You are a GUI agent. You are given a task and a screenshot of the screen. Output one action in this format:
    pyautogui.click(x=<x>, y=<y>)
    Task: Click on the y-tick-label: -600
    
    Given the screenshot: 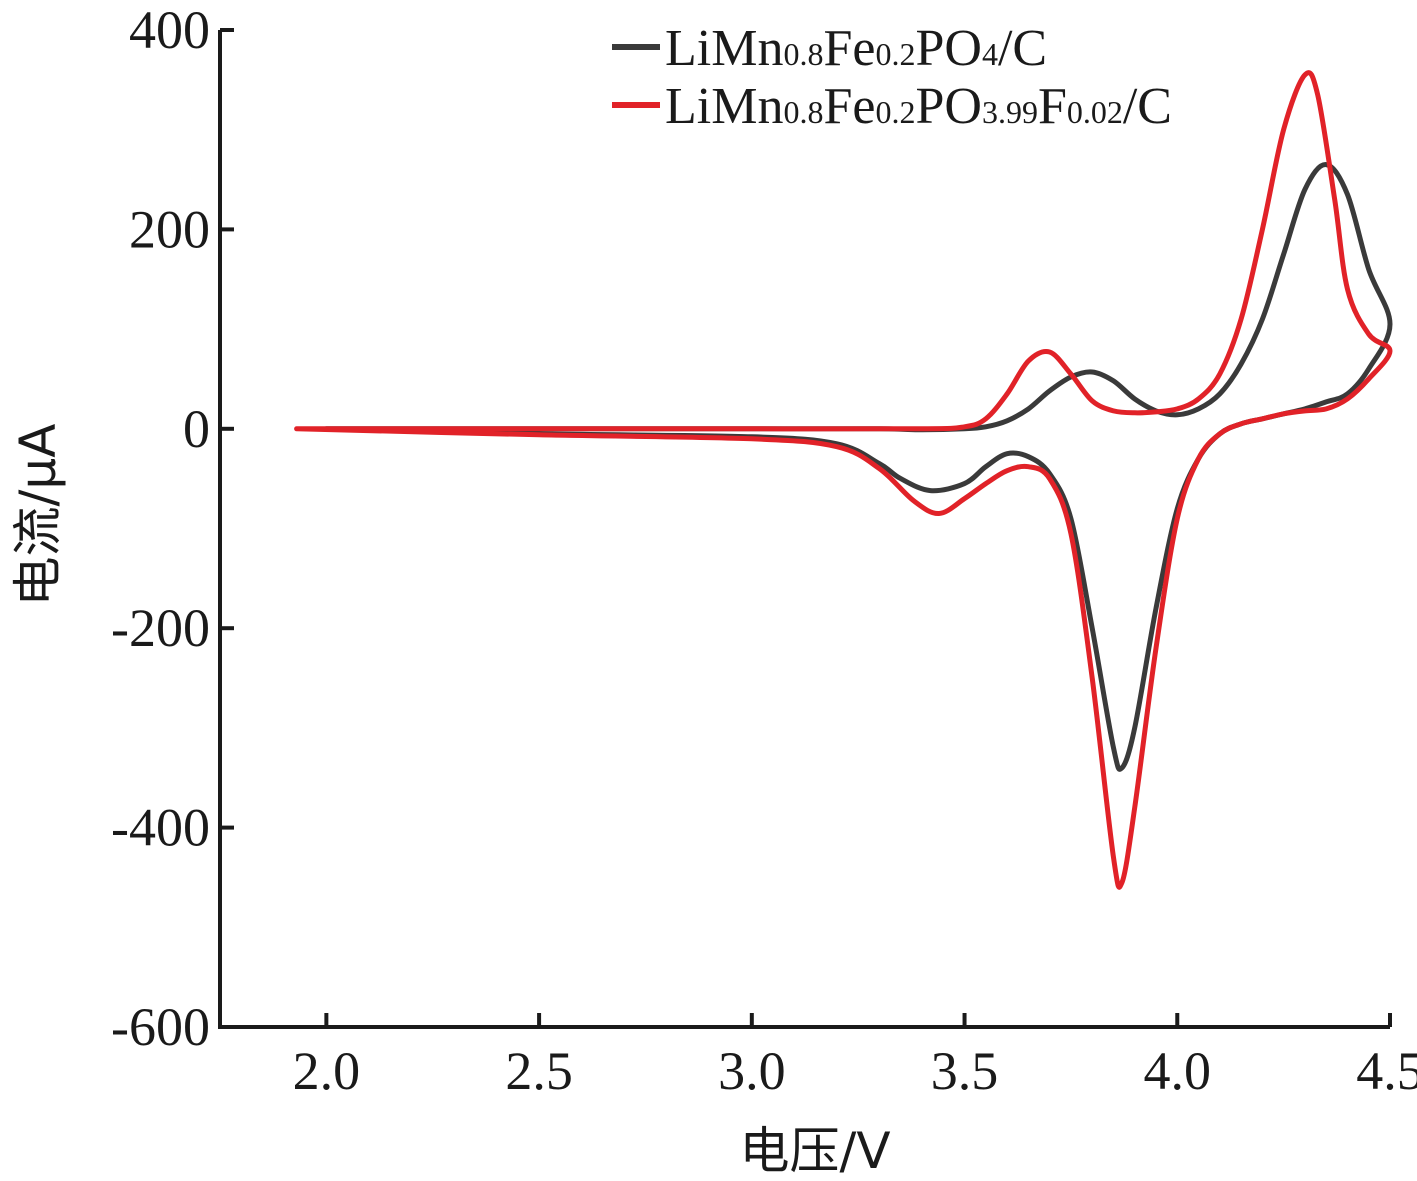 What is the action you would take?
    pyautogui.click(x=160, y=1027)
    